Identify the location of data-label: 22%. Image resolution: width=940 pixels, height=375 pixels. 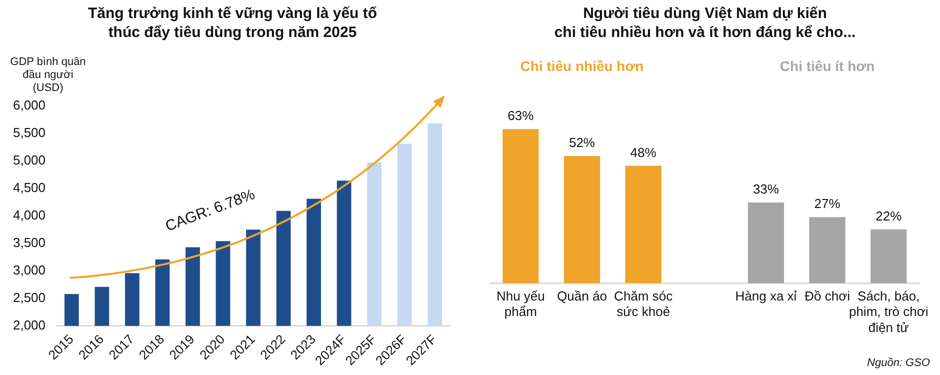
(889, 216).